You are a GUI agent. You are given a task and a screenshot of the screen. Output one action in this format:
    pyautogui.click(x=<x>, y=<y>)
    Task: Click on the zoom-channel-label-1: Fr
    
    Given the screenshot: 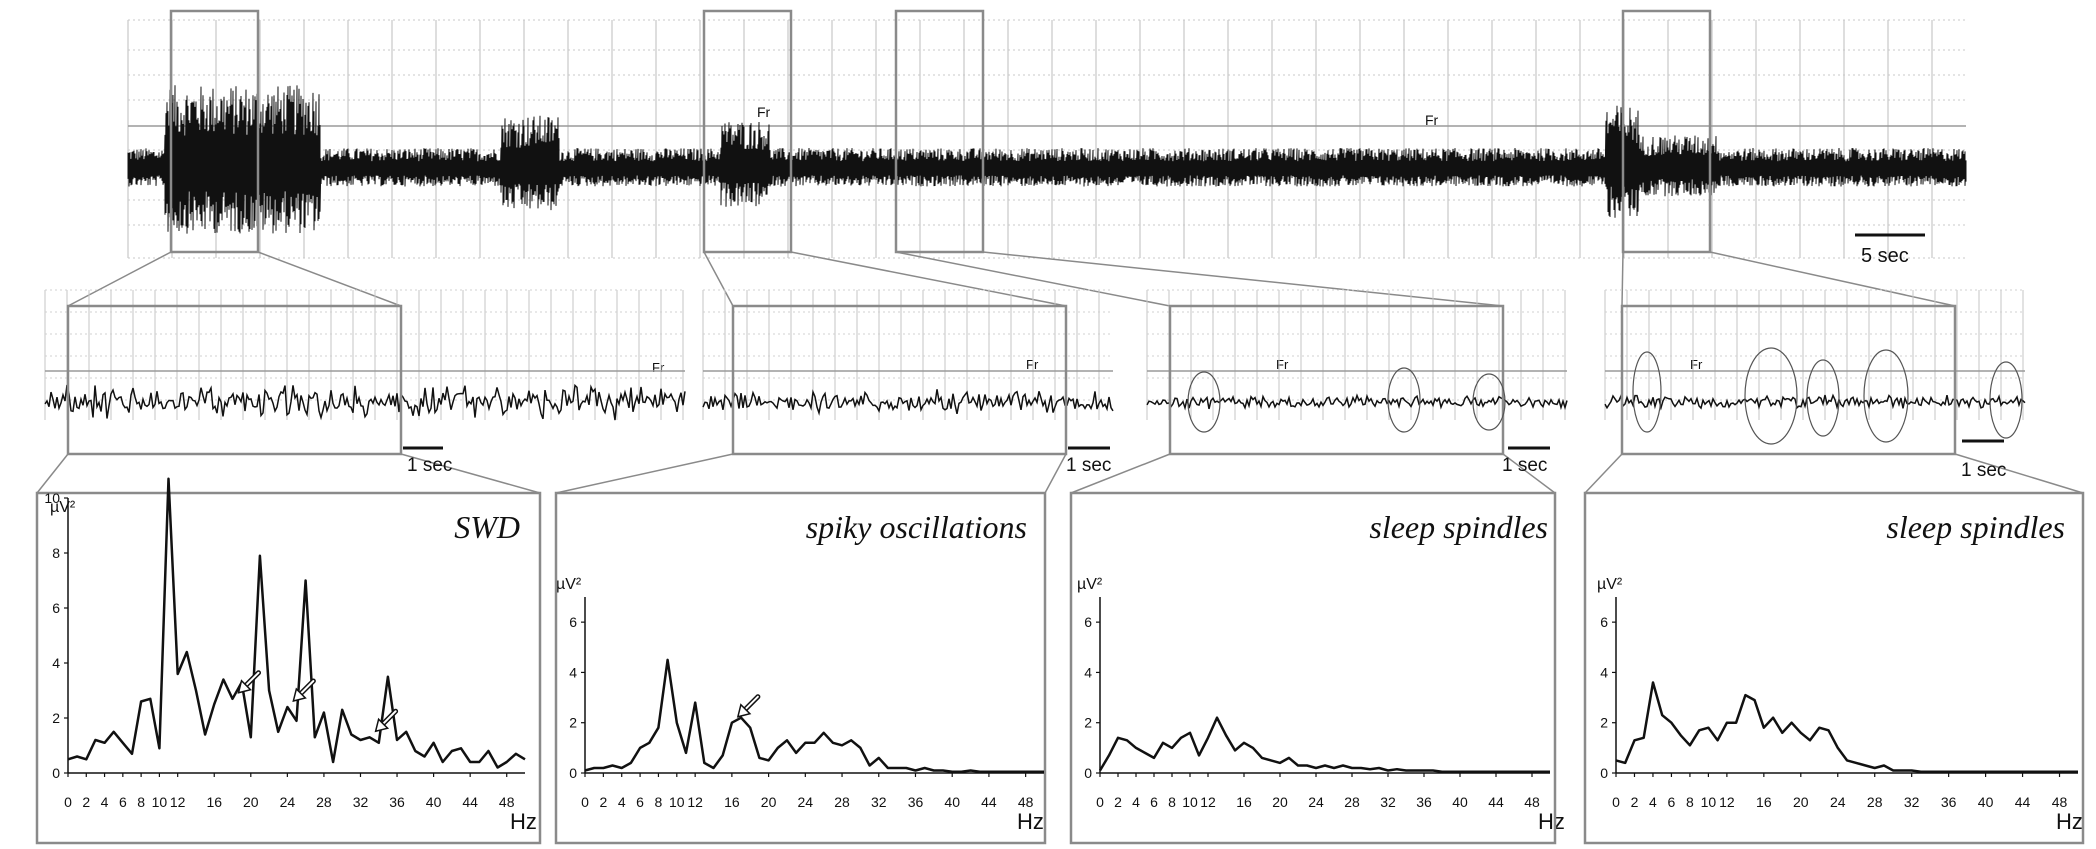 What is the action you would take?
    pyautogui.click(x=658, y=367)
    